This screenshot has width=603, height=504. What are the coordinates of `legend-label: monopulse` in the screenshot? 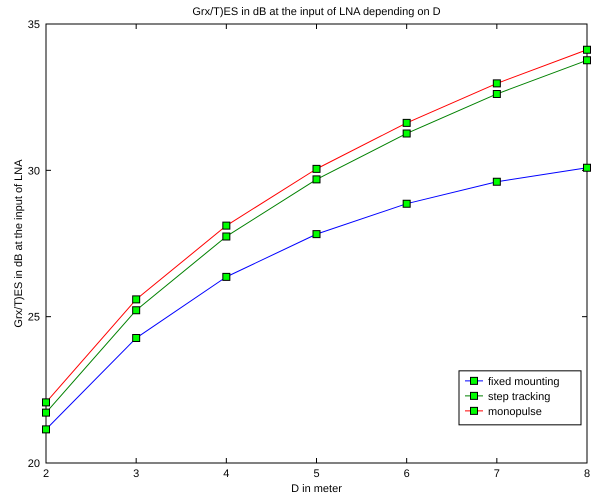 It's located at (515, 412).